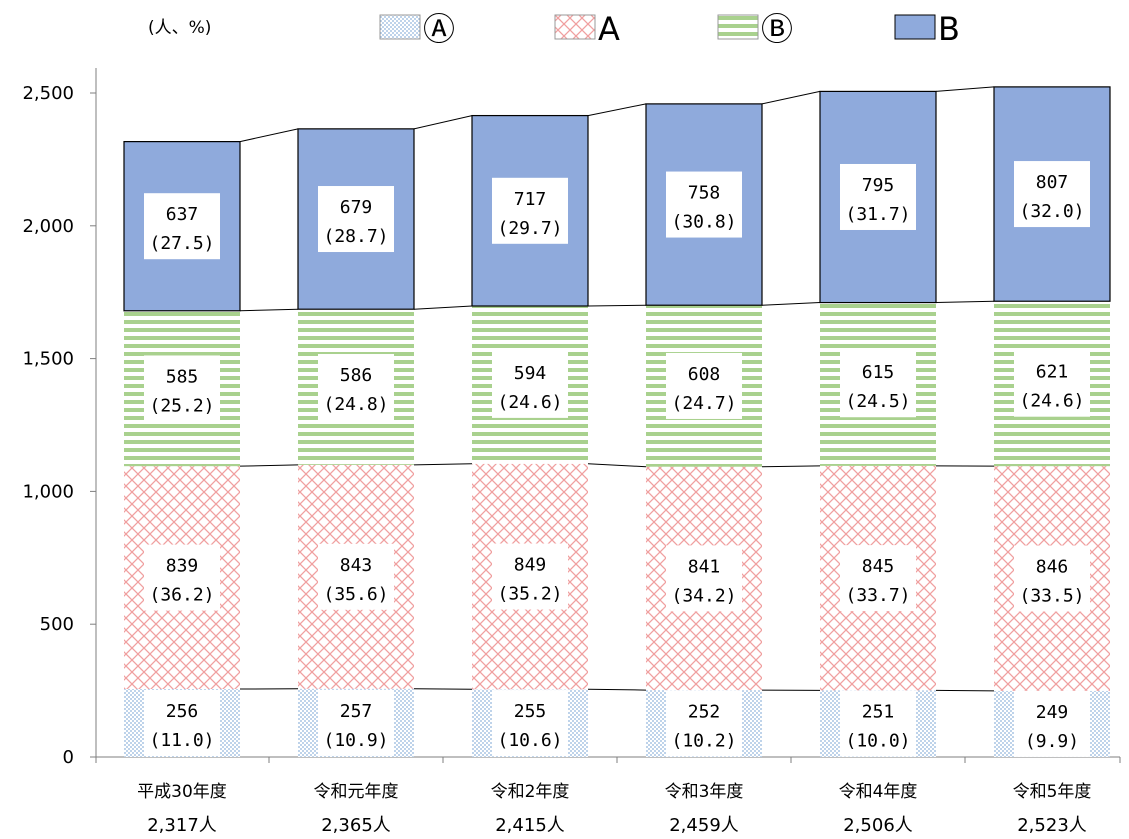 The width and height of the screenshot is (1129, 839). What do you see at coordinates (703, 741) in the screenshot?
I see `data-label-percent: (10.2)` at bounding box center [703, 741].